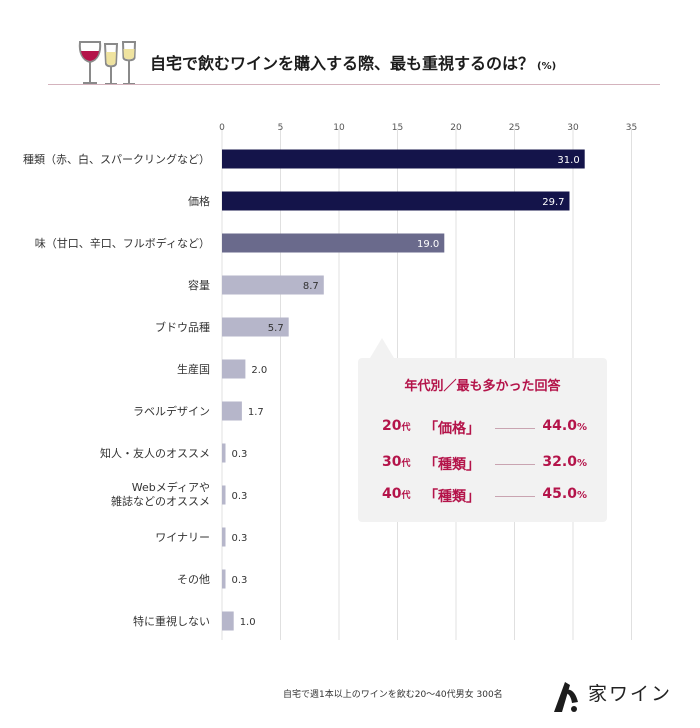 This screenshot has width=700, height=728. Describe the element at coordinates (116, 159) in the screenshot. I see `category-label: 種類（赤、白、スパークリングなど）` at that location.